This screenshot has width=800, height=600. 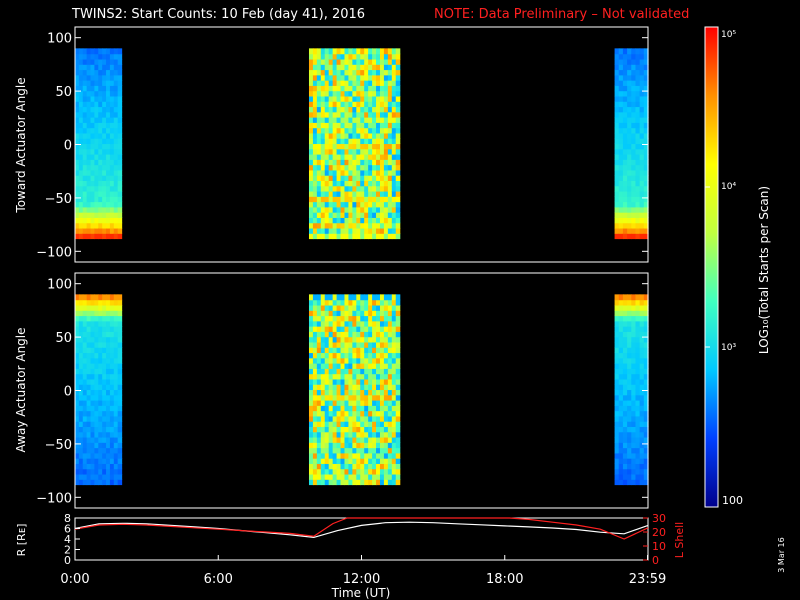 I want to click on y-tick-label: −50, so click(x=58, y=199).